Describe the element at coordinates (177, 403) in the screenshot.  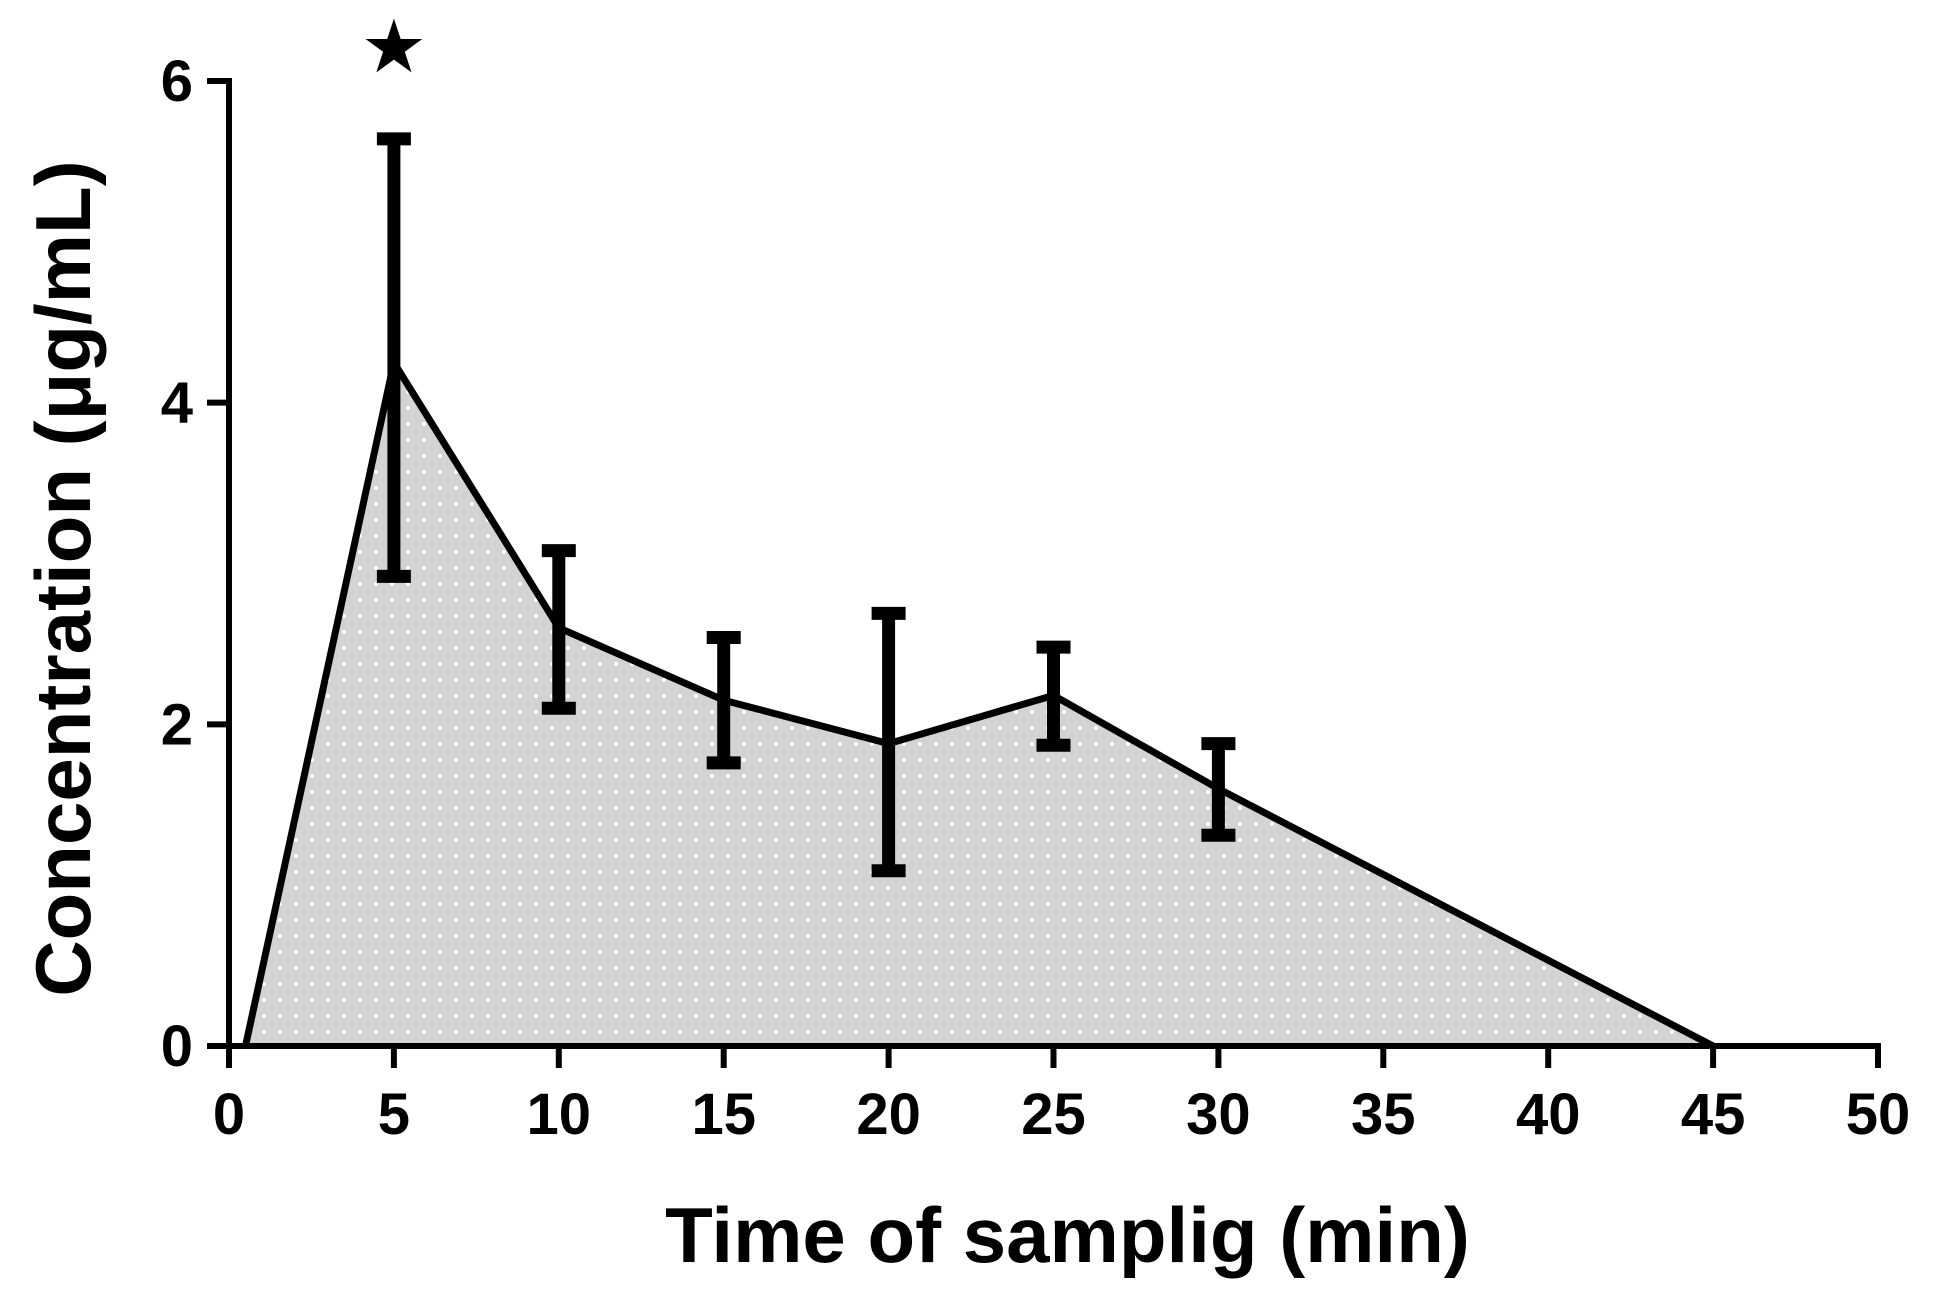
I see `y-tick-label: 4` at that location.